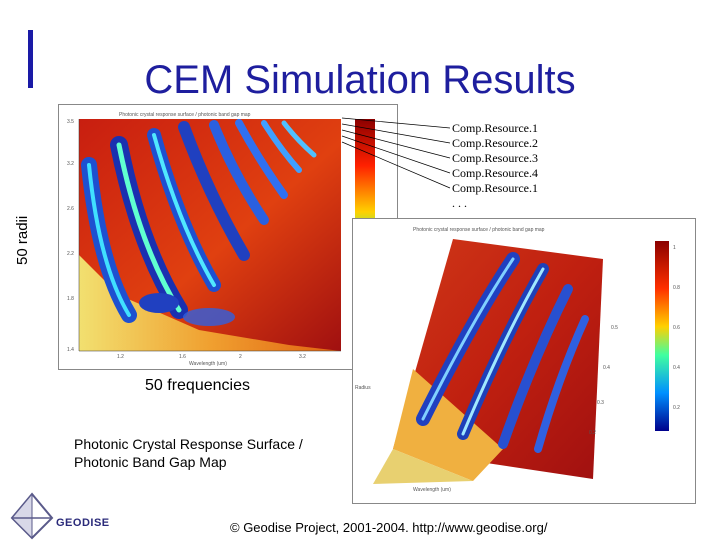  Describe the element at coordinates (197, 385) in the screenshot. I see `frequencies-axis-label: 50 frequencies` at that location.